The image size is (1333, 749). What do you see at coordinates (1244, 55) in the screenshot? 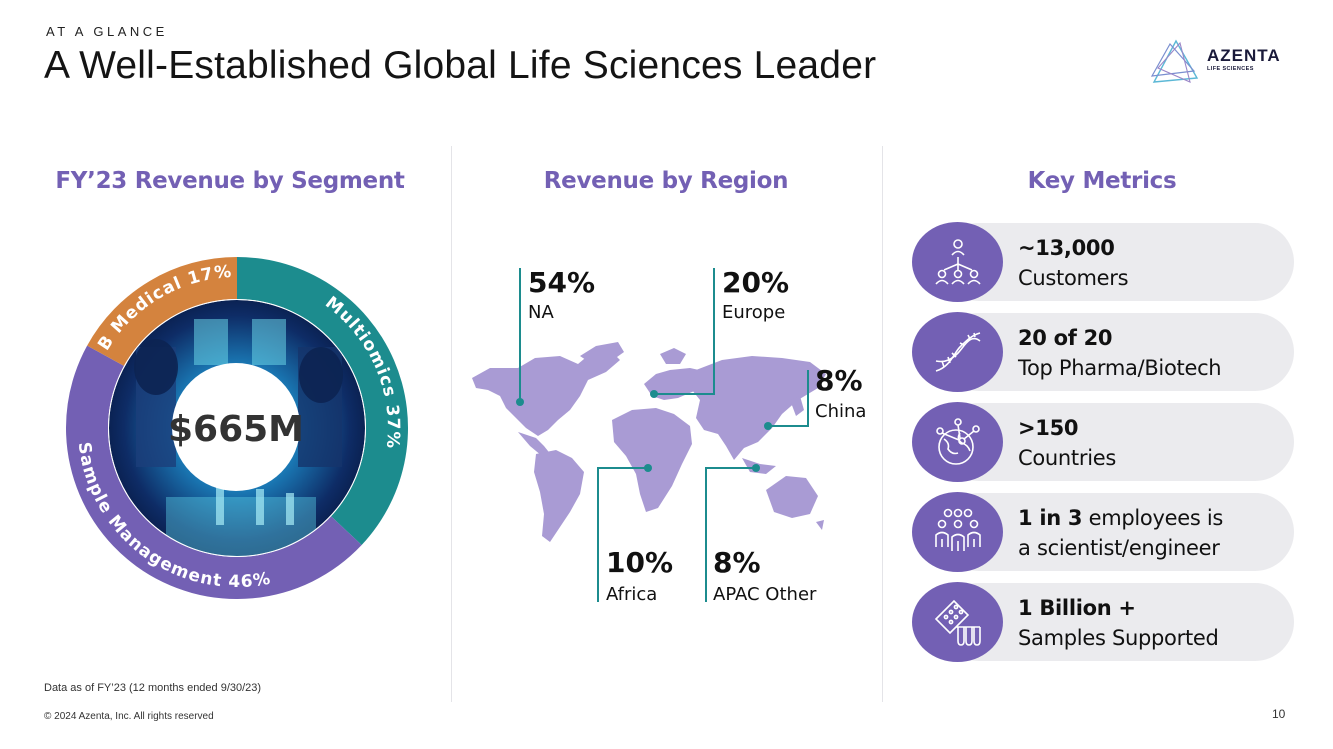
I see `logo-wordmark: AZENTA` at bounding box center [1244, 55].